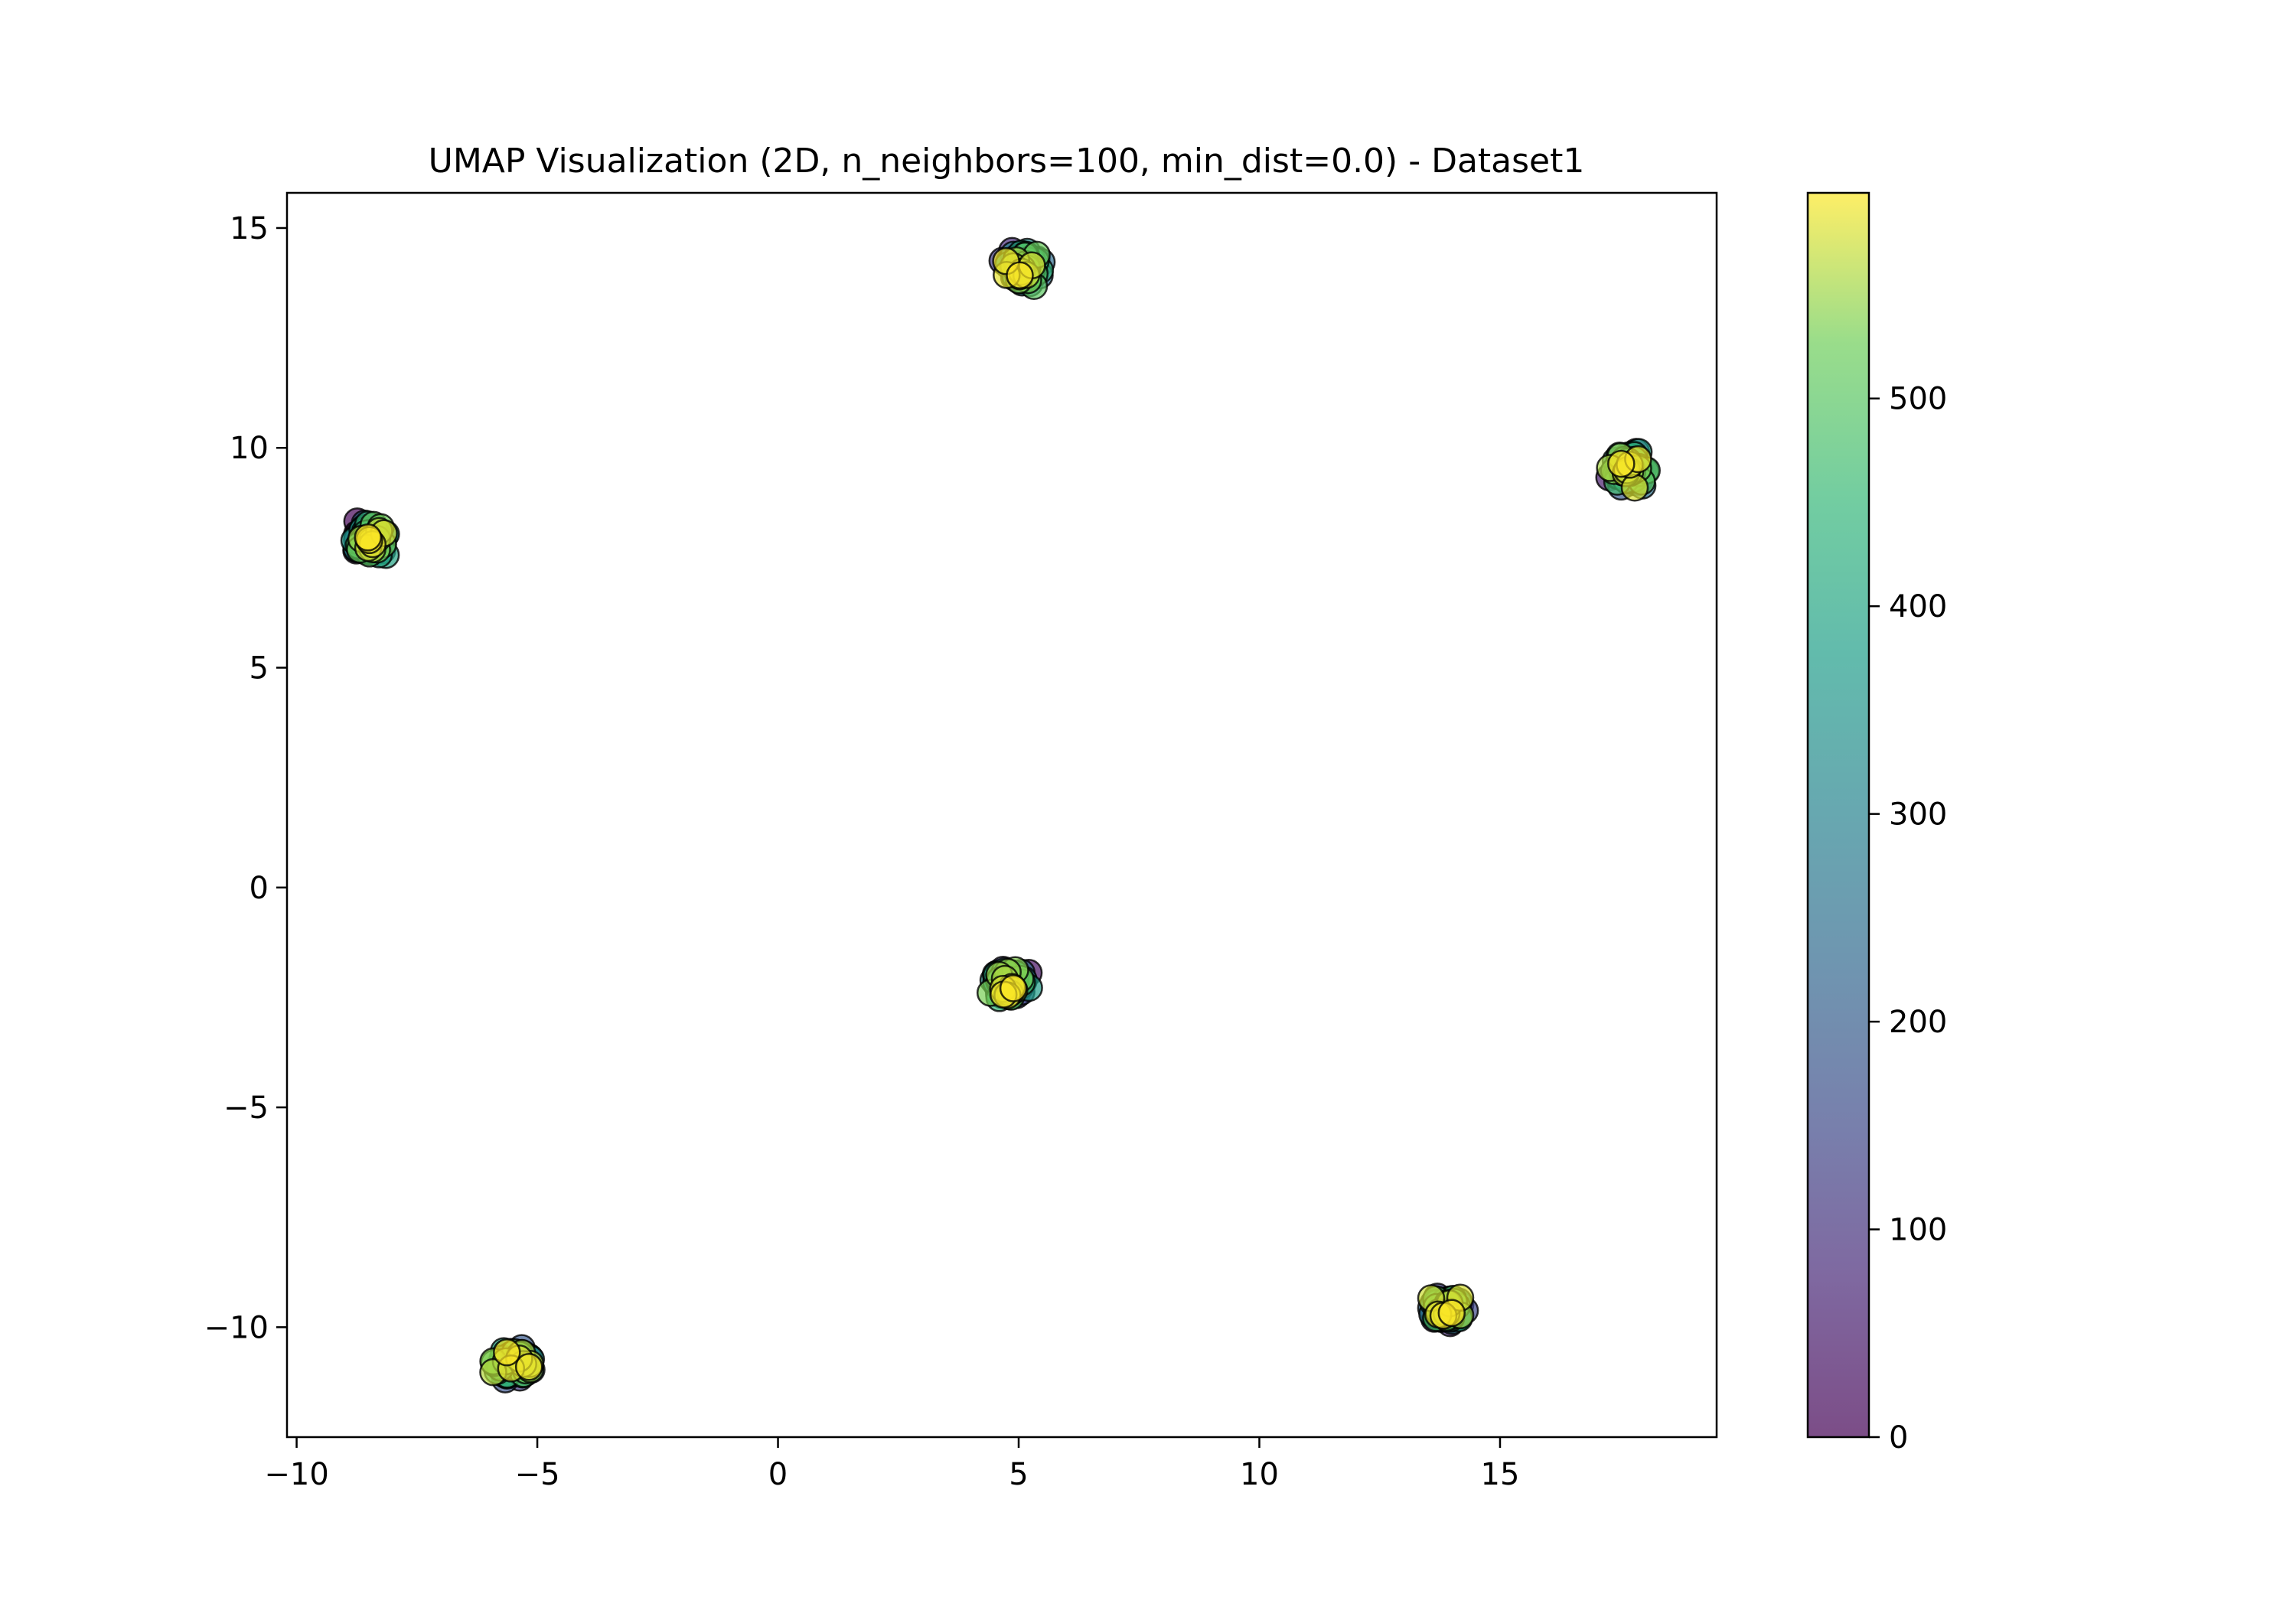 This screenshot has height=1607, width=2296. Describe the element at coordinates (891, 1464) in the screenshot. I see `x-axis: −10 −5 0 5 10 15` at that location.